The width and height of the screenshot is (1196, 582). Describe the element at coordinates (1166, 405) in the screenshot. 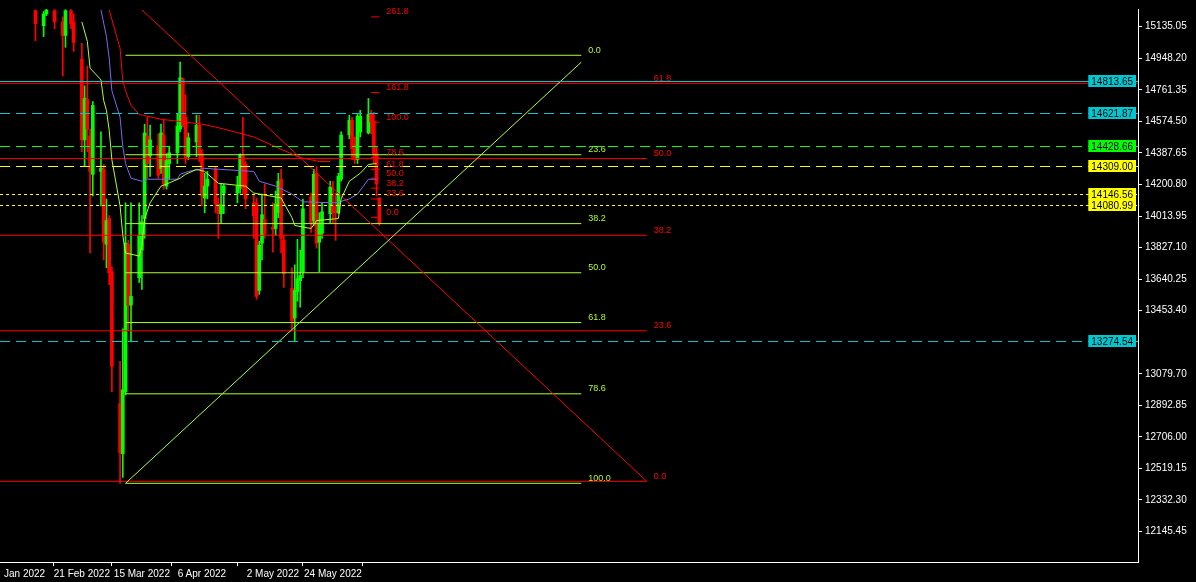

I see `y-tick-label: 12892.85` at that location.